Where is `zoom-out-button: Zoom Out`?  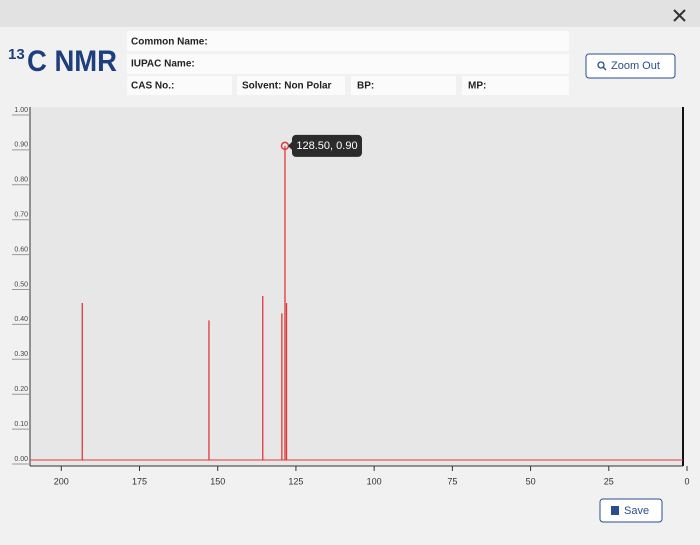
zoom-out-button: Zoom Out is located at coordinates (630, 66).